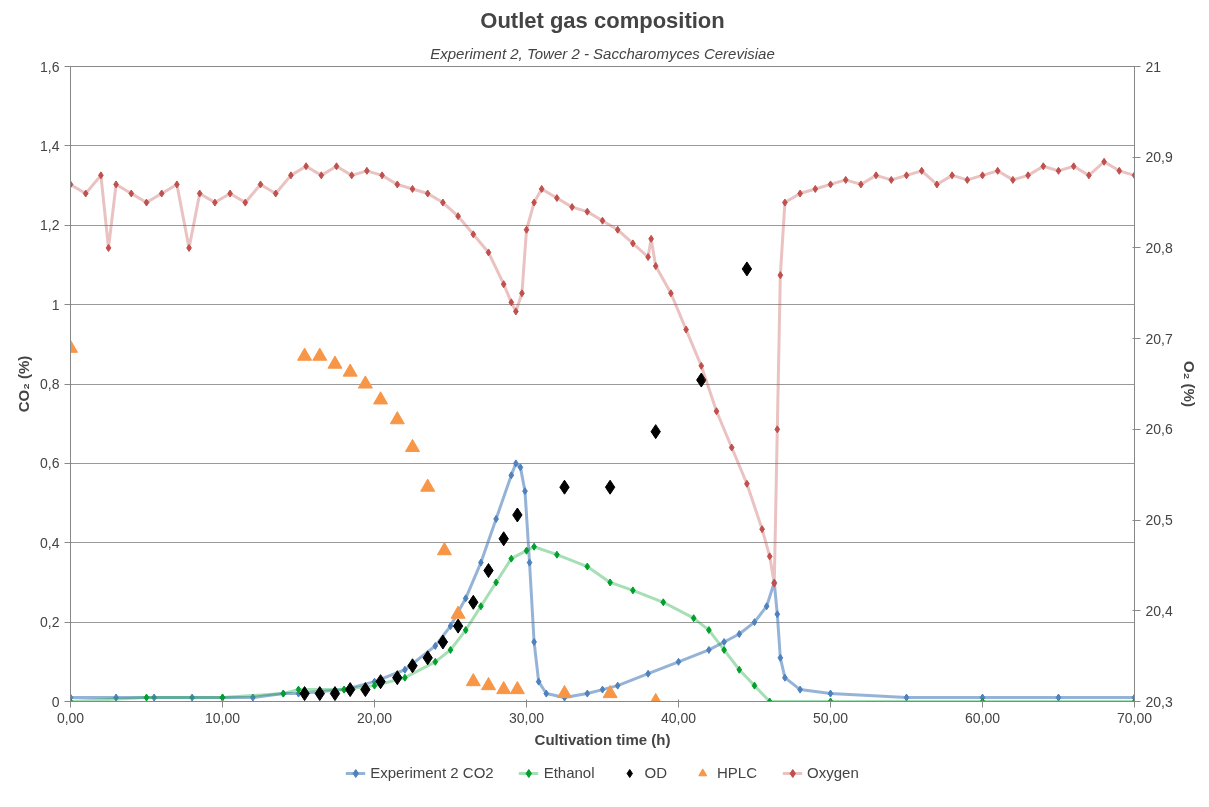  Describe the element at coordinates (1159, 157) in the screenshot. I see `y2-tick-label: 20,9` at that location.